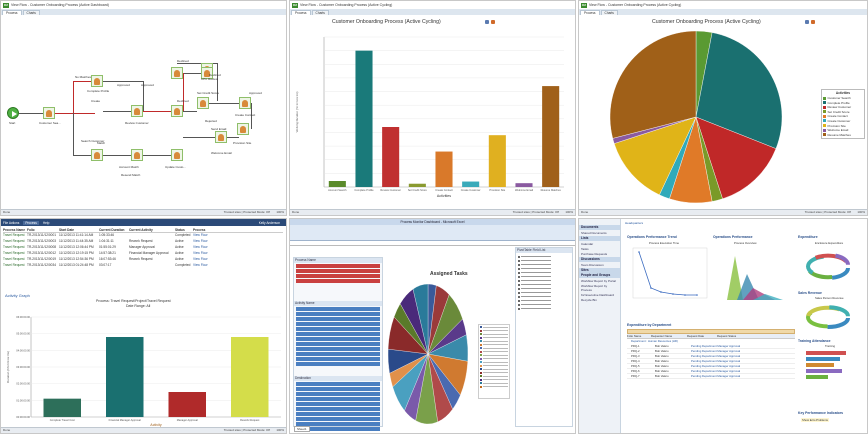  Describe the element at coordinates (594, 233) in the screenshot. I see `nav-item: Shared Documents` at that location.